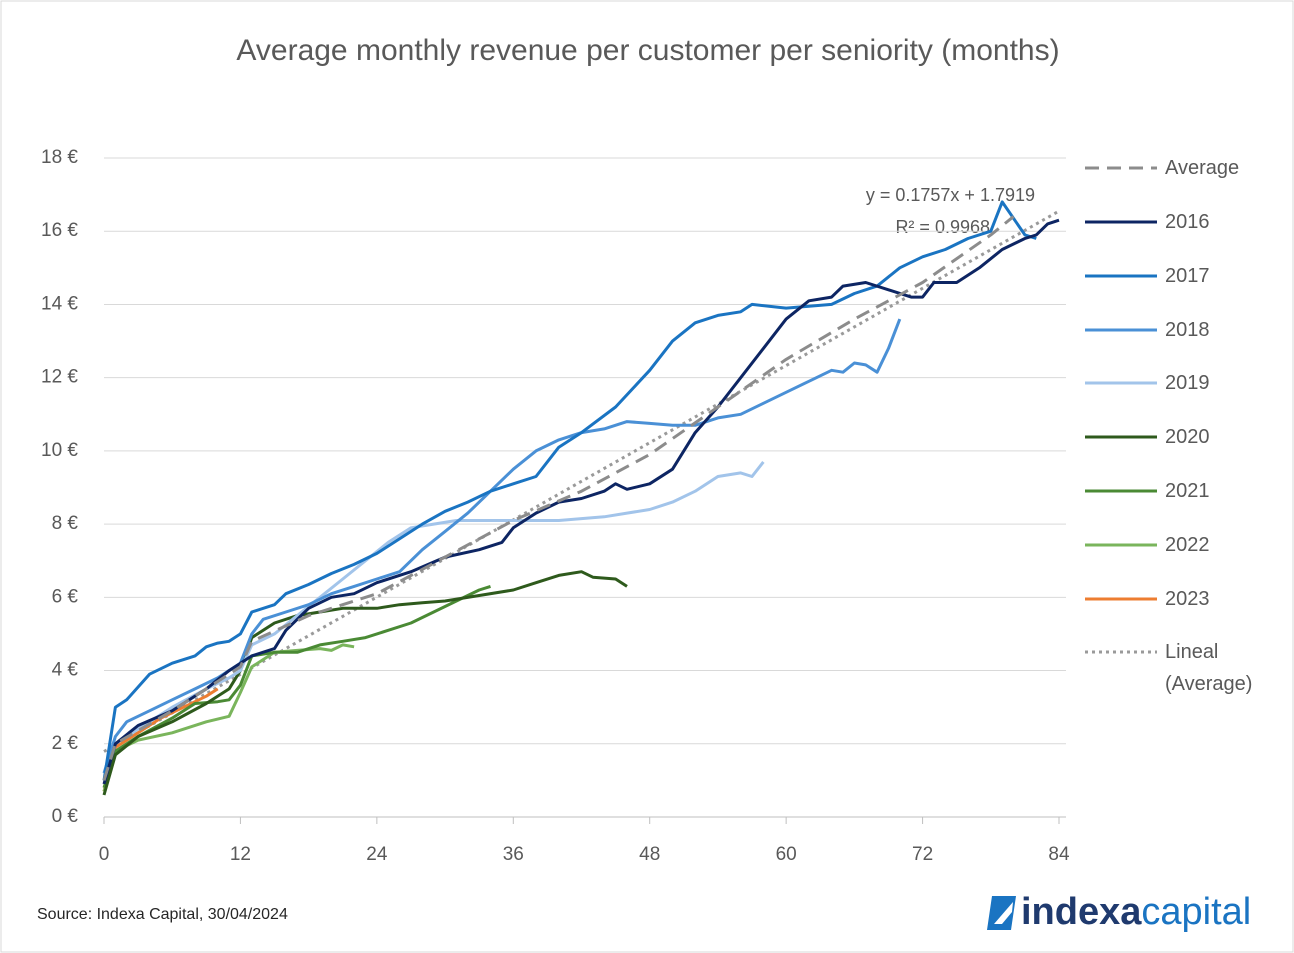  What do you see at coordinates (1187, 276) in the screenshot?
I see `legend-label: 2017` at bounding box center [1187, 276].